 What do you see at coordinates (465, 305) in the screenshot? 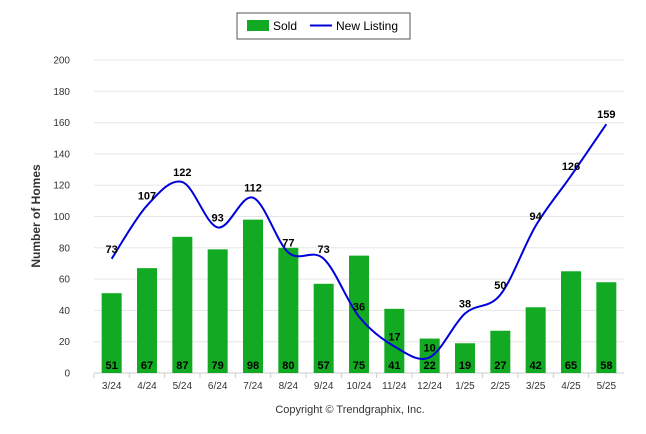
I see `line-data-label: 38` at bounding box center [465, 305].